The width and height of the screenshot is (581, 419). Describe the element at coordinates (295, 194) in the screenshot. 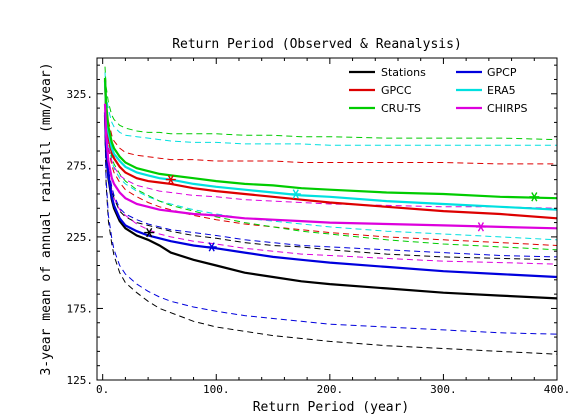

I see `era5-marker` at that location.